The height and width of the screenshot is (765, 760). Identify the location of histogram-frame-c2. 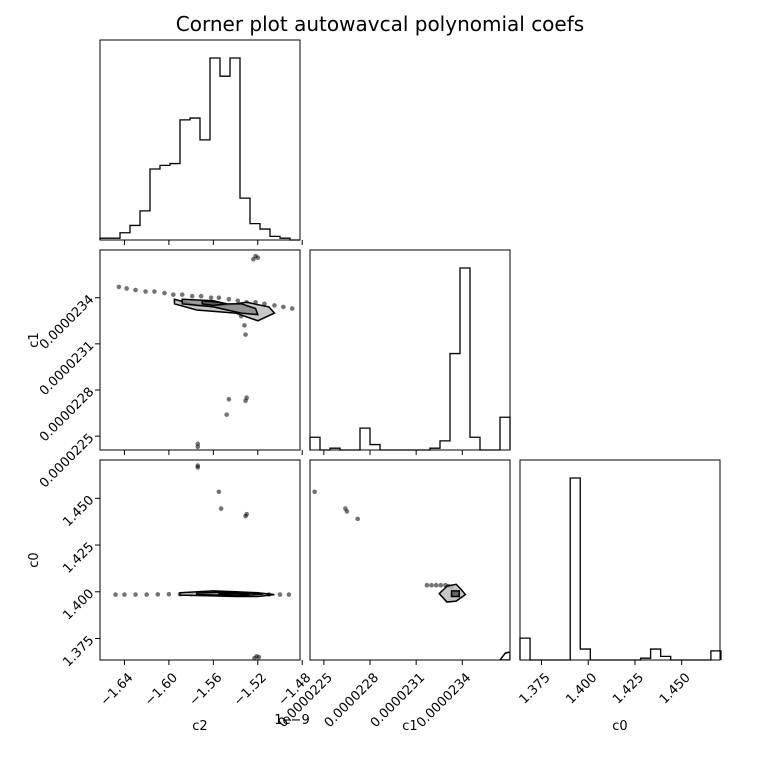
(200, 140).